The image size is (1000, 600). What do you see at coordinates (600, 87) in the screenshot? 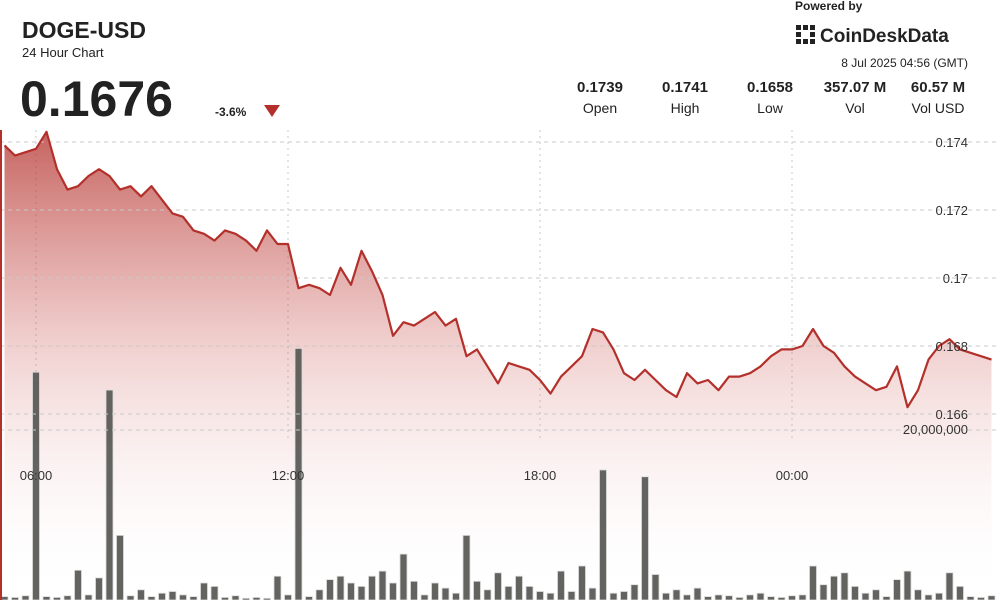
I see `stat-value: 0.1739` at bounding box center [600, 87].